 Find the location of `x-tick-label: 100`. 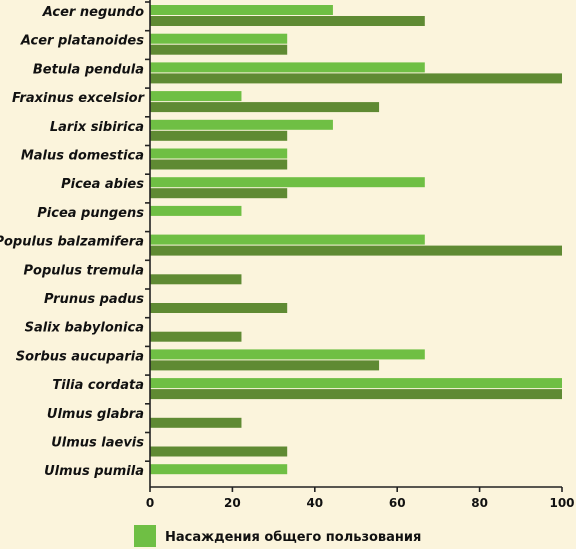

x-tick-label: 100 is located at coordinates (561, 503).